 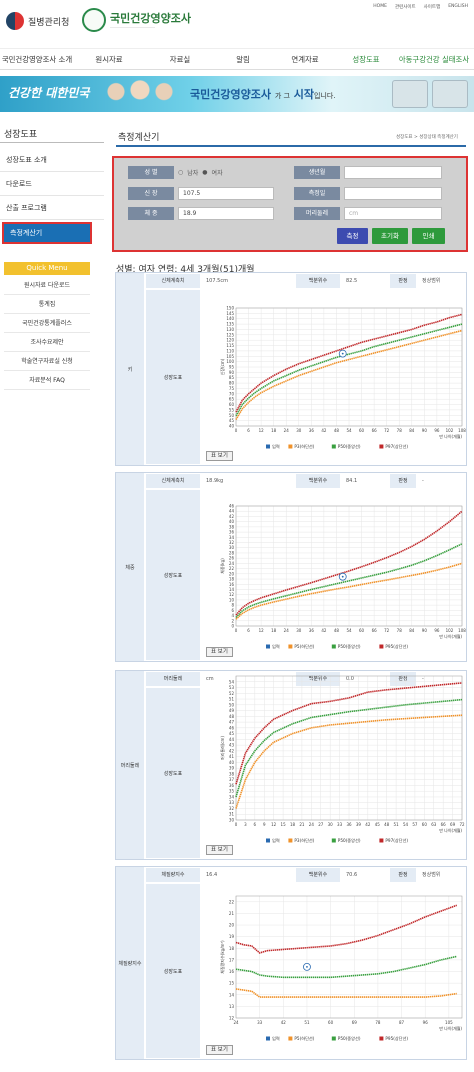 I want to click on nav-item: 자료실, so click(x=180, y=59).